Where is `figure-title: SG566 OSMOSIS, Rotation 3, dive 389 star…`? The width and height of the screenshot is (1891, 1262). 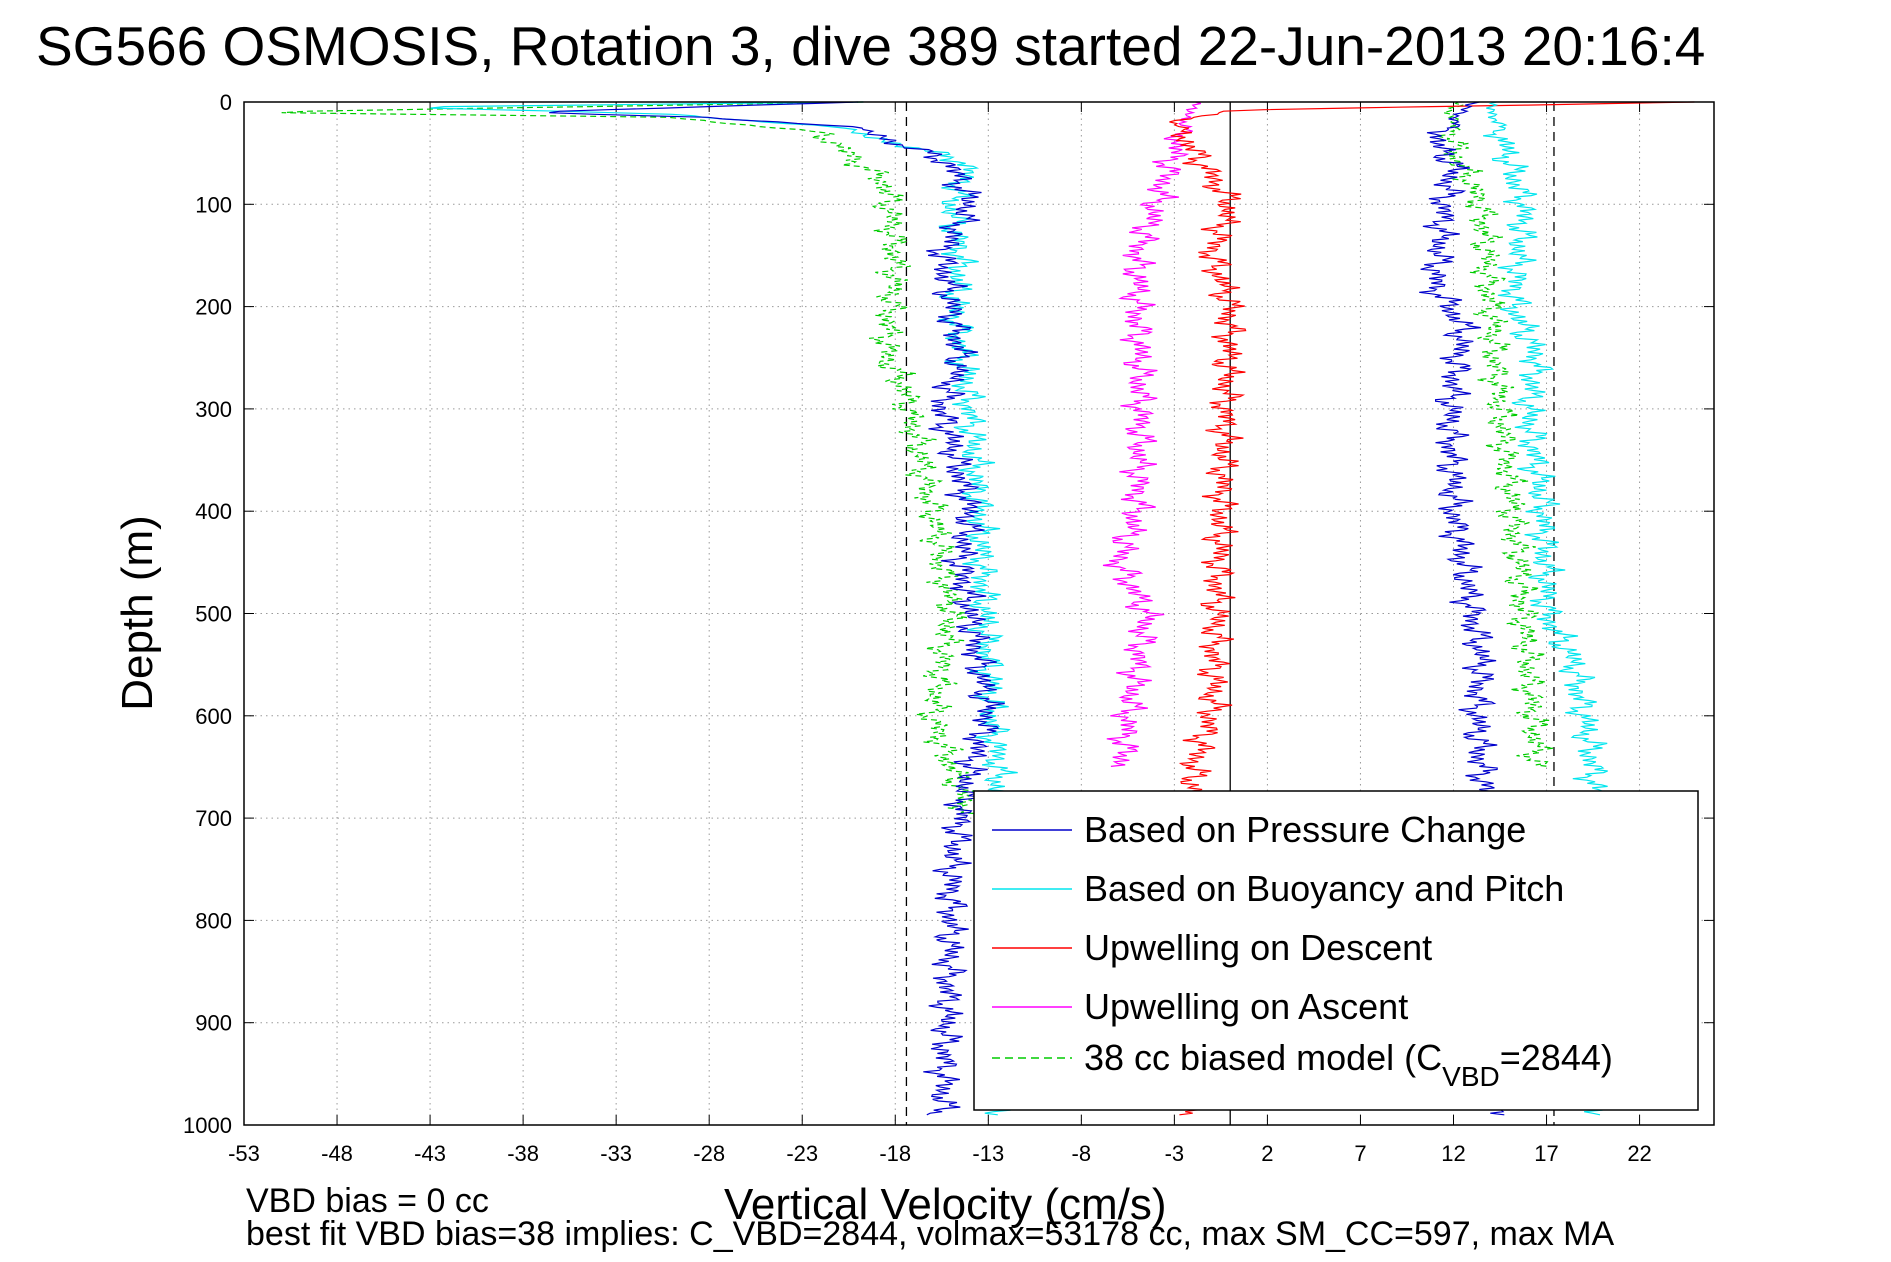 figure-title: SG566 OSMOSIS, Rotation 3, dive 389 star… is located at coordinates (870, 46).